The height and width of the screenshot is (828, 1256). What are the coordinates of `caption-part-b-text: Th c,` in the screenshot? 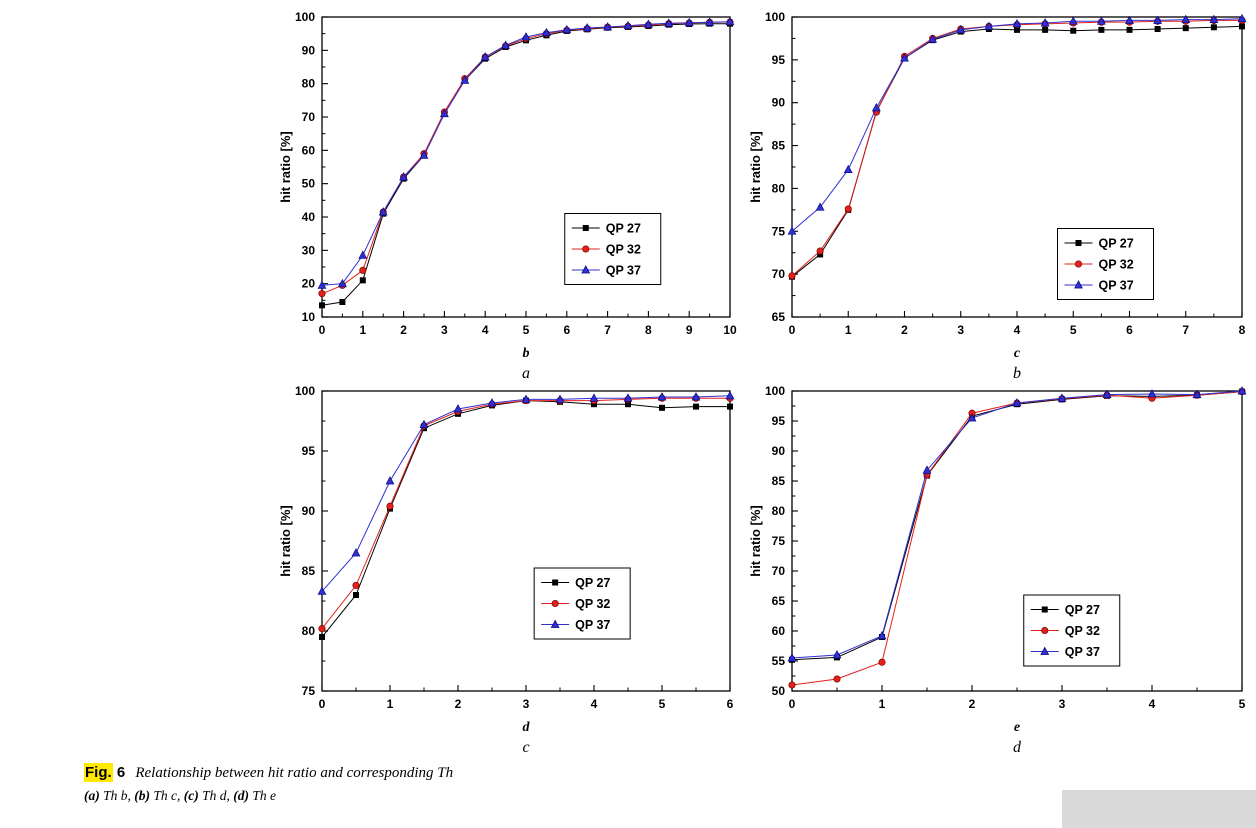 It's located at (167, 795).